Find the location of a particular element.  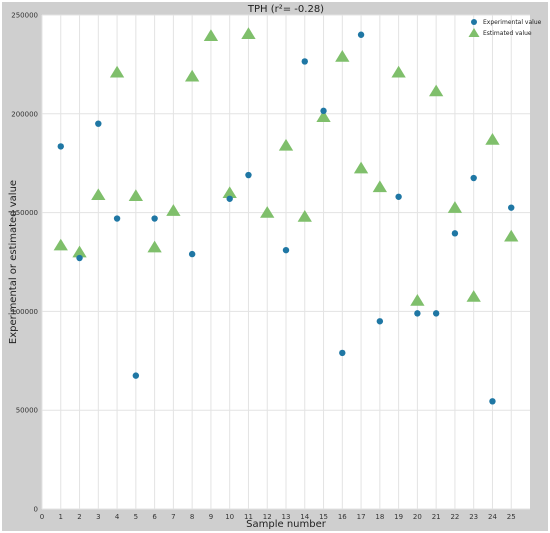

x-tick-label: 16 is located at coordinates (342, 517).